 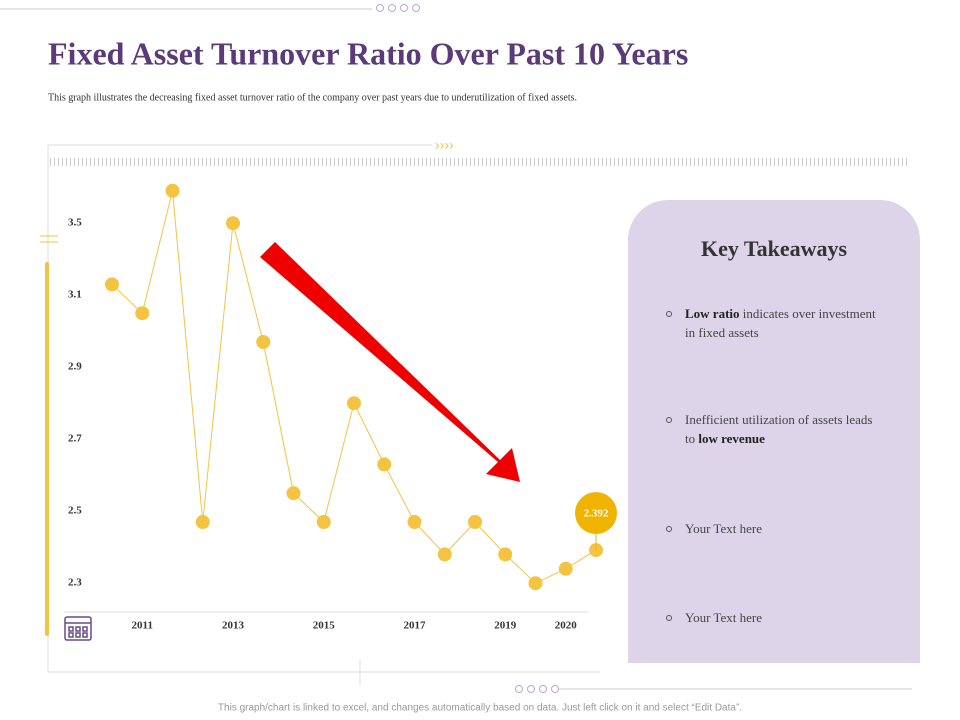 I want to click on x-tick-label: 2019, so click(x=505, y=626).